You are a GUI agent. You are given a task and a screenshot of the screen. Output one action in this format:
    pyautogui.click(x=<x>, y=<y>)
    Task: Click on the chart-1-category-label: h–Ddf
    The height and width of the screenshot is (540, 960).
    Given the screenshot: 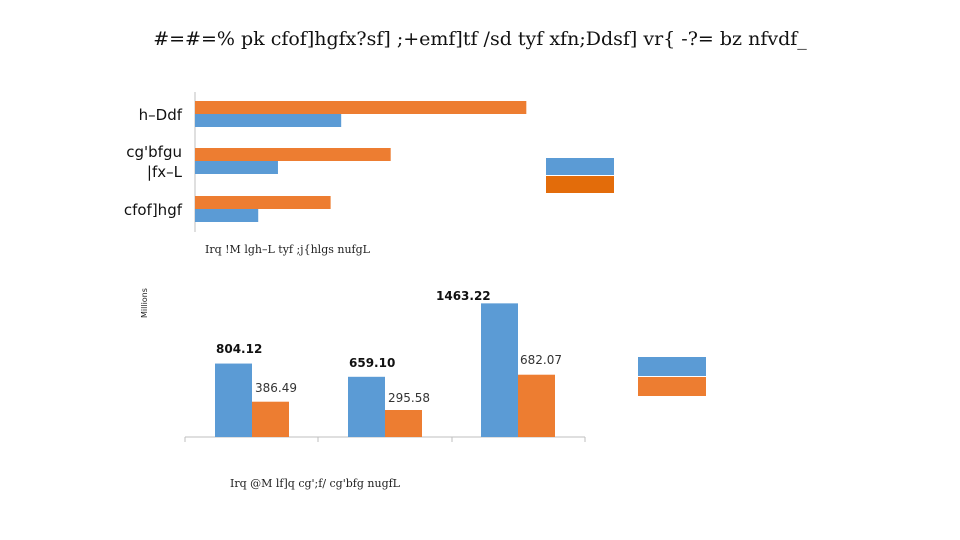 What is the action you would take?
    pyautogui.click(x=161, y=115)
    